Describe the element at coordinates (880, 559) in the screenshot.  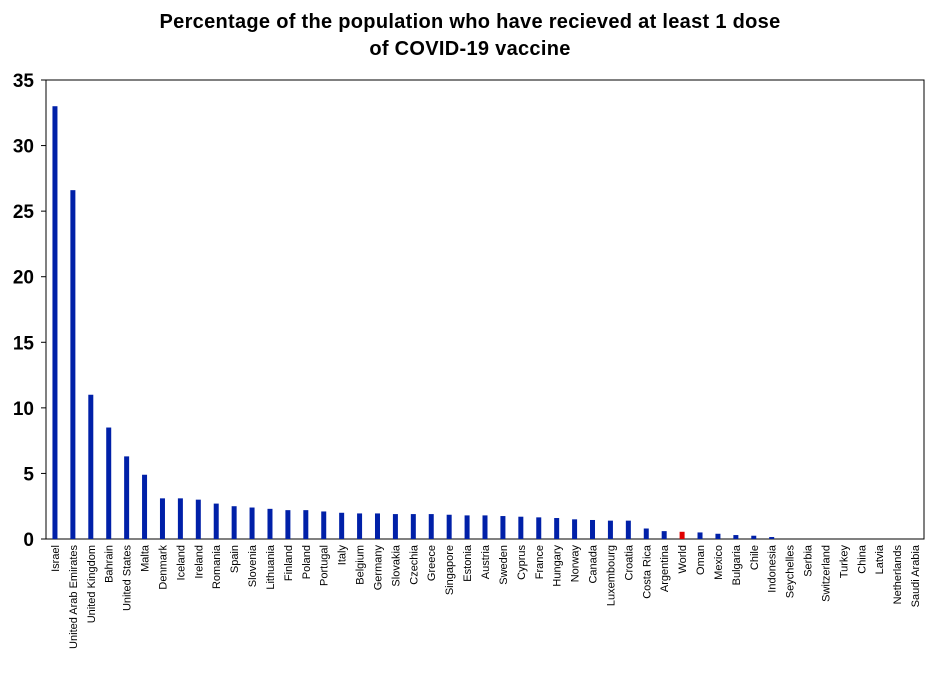
I see `x-tick-label: Latvia` at that location.